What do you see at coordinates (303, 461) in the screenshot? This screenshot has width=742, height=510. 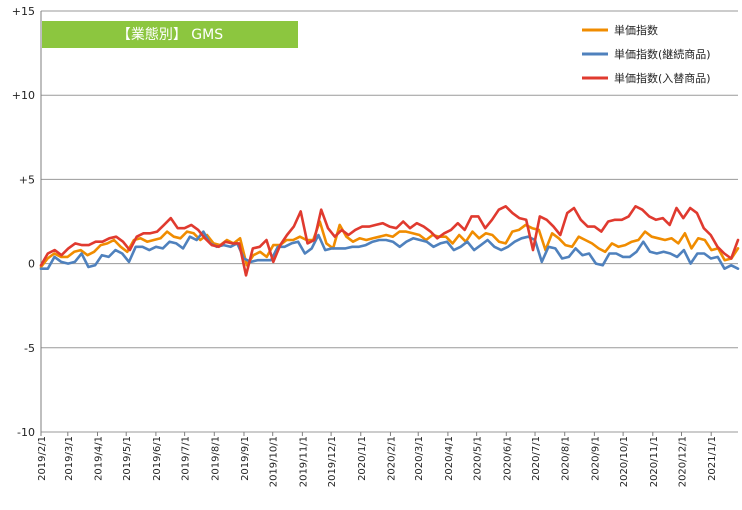 I see `x-tick-label: 2019/11/1` at bounding box center [303, 461].